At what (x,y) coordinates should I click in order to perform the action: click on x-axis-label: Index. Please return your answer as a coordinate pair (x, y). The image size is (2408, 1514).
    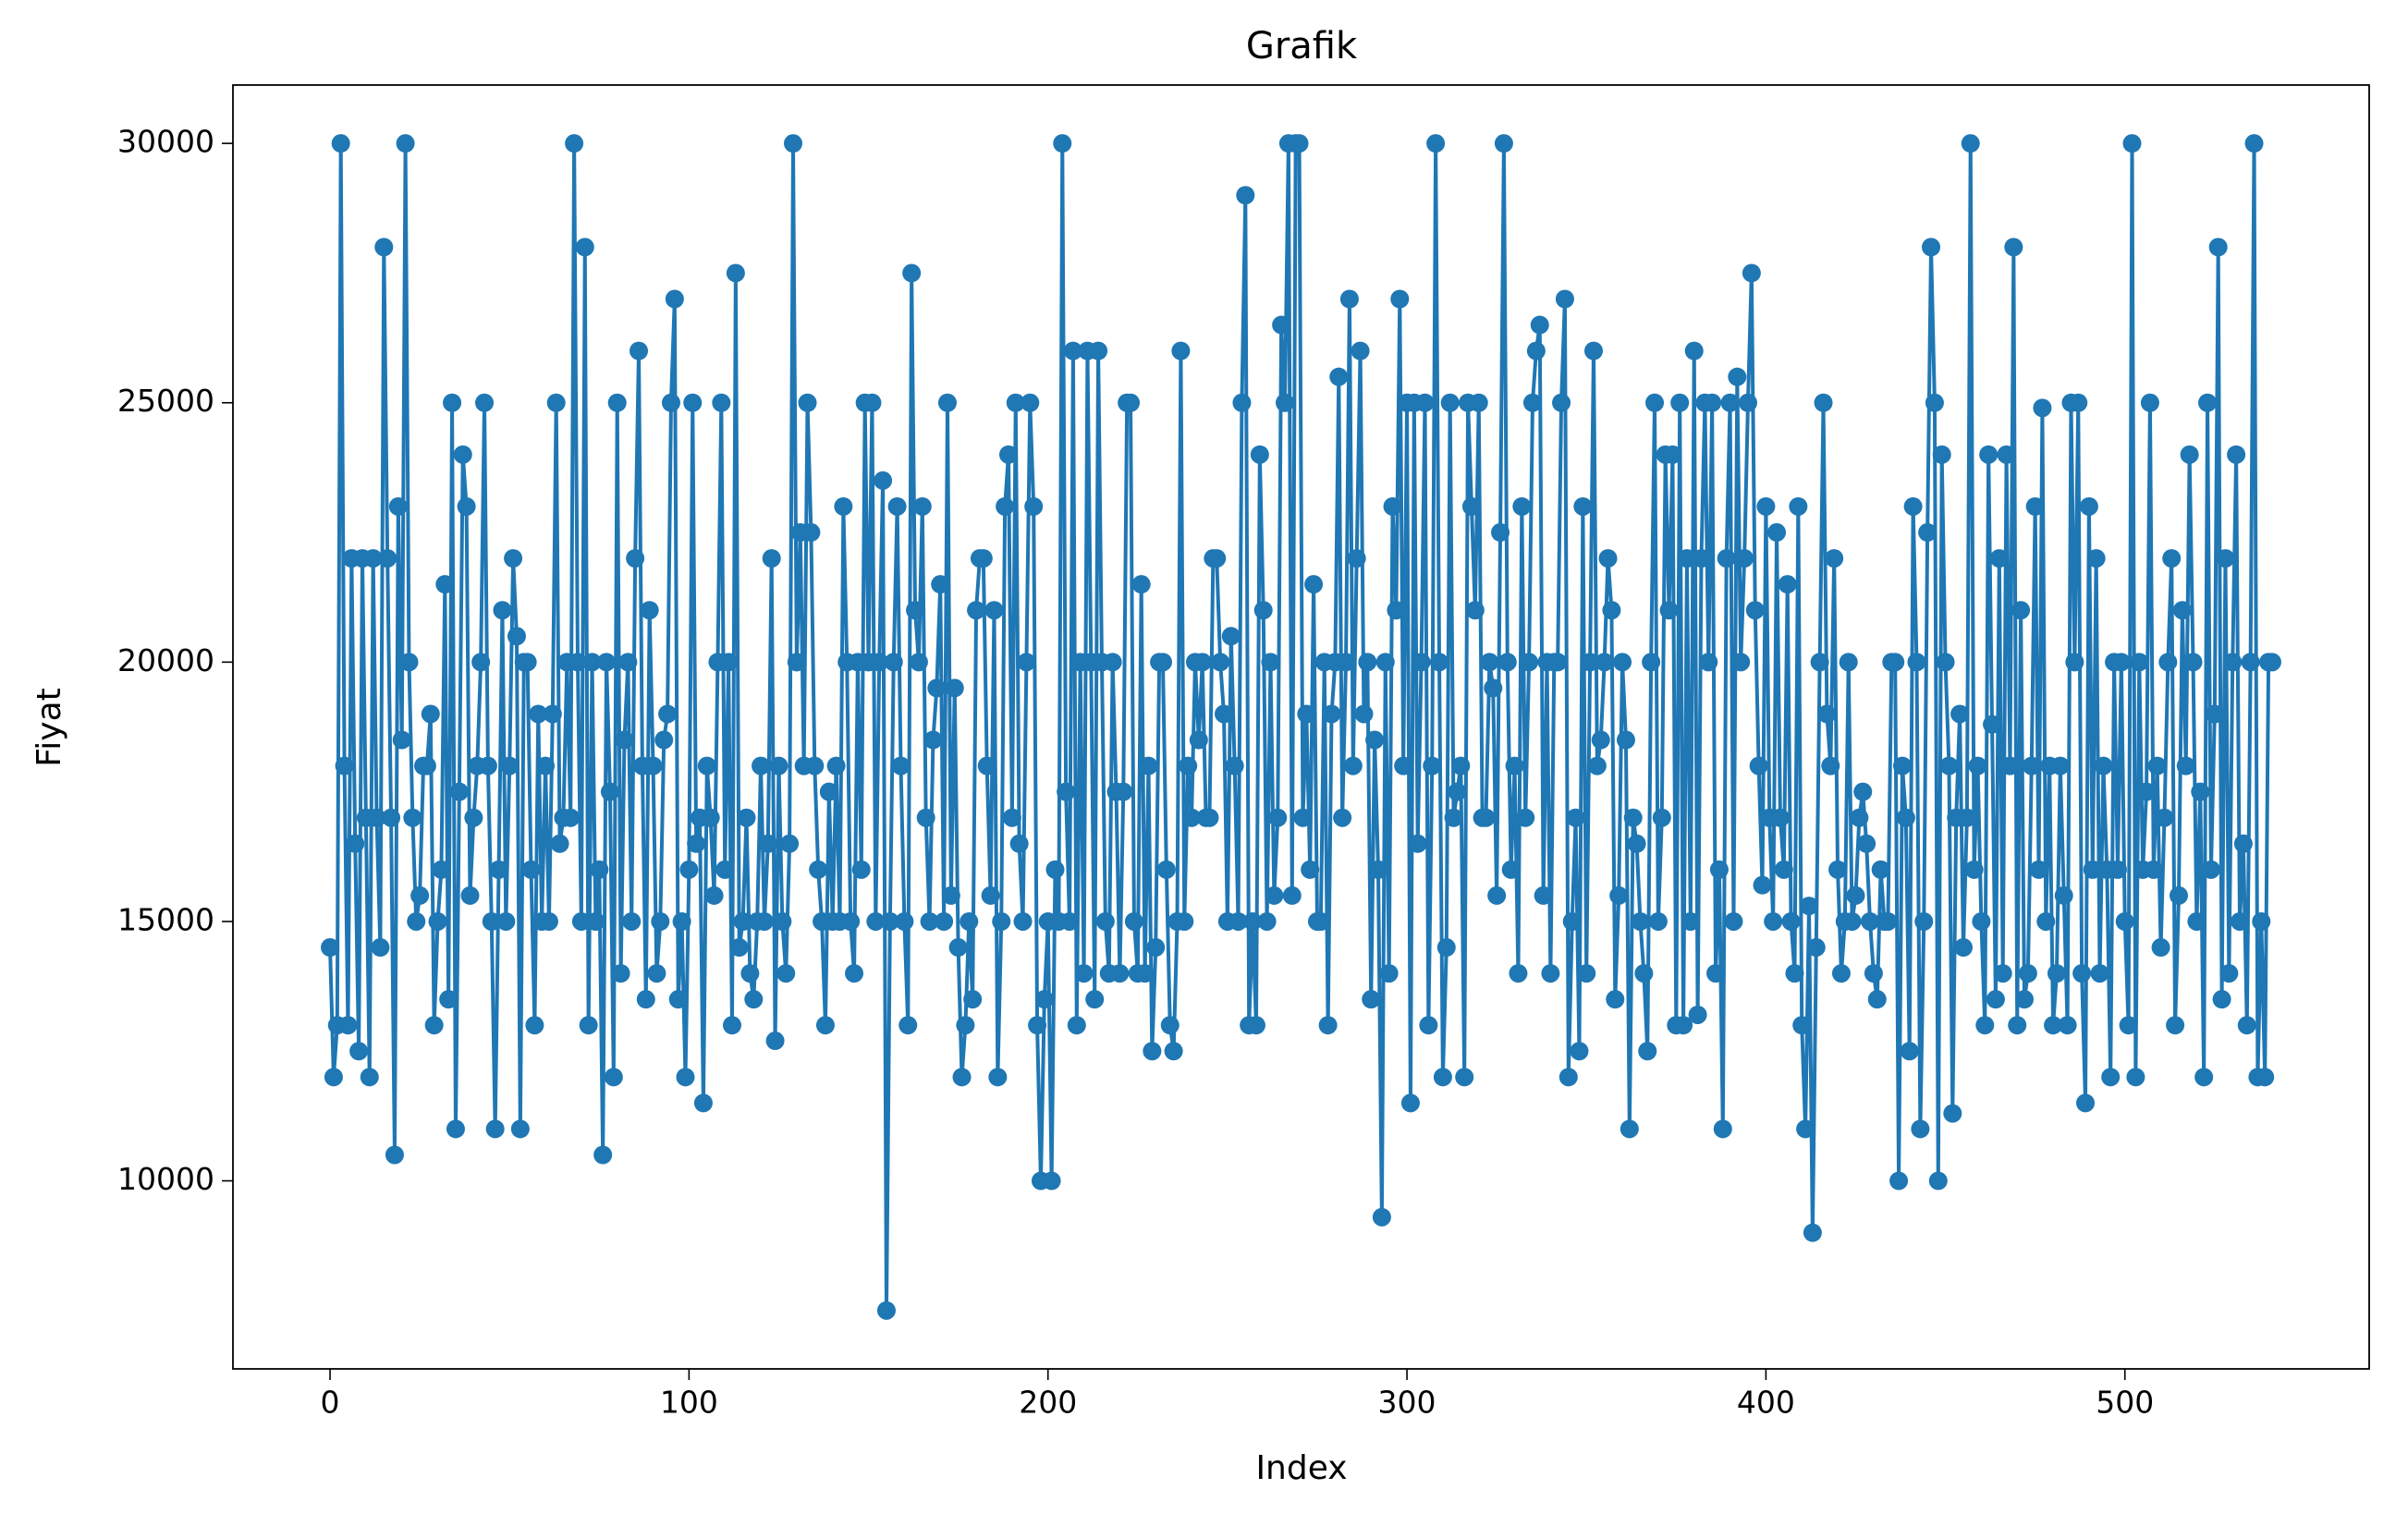
    Looking at the image, I should click on (1301, 1468).